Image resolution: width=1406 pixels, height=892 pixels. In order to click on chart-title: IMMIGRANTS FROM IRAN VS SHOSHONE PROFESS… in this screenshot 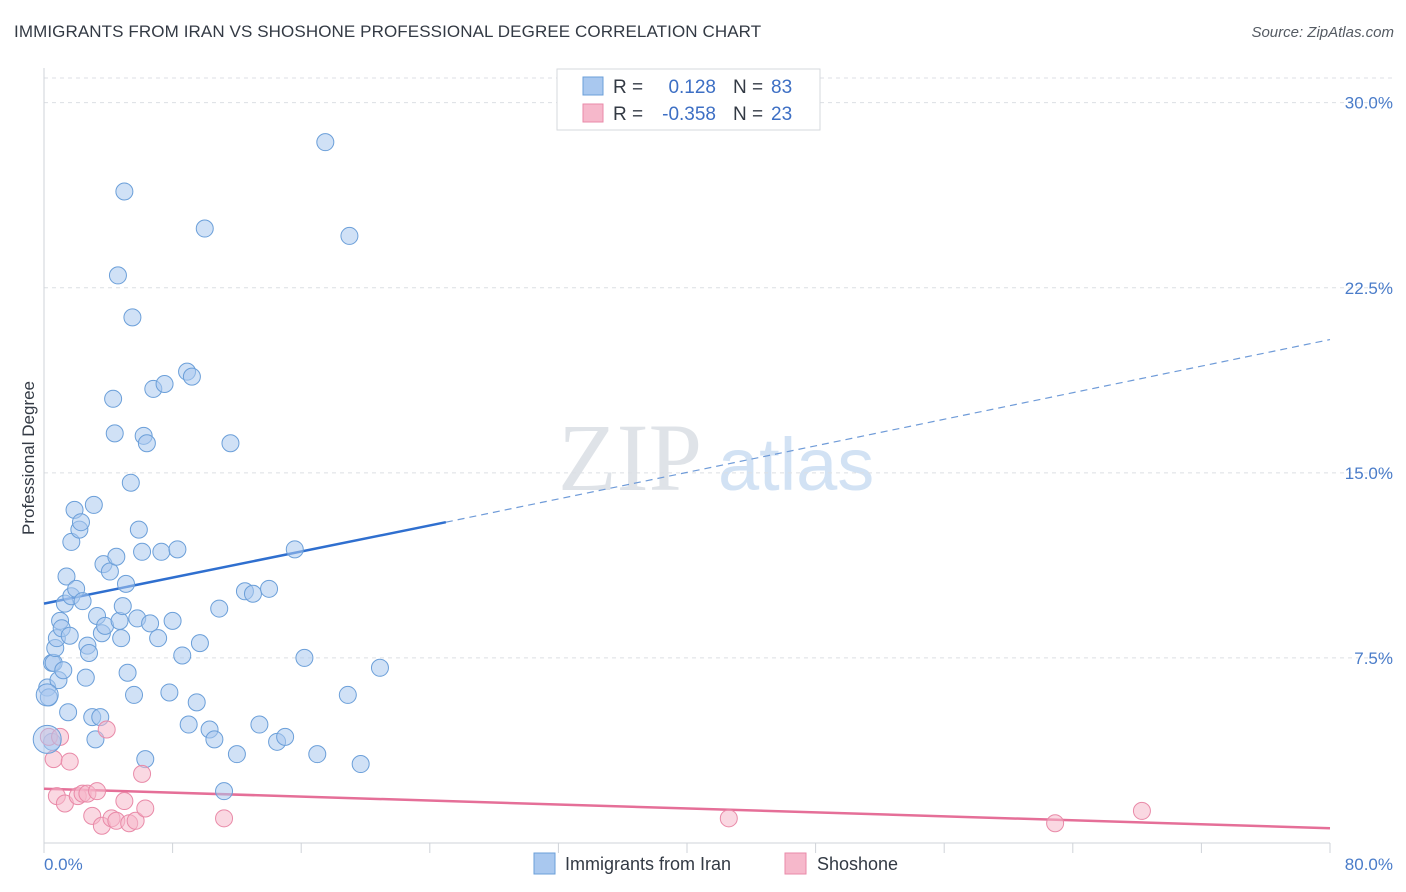, I will do `click(388, 31)`.